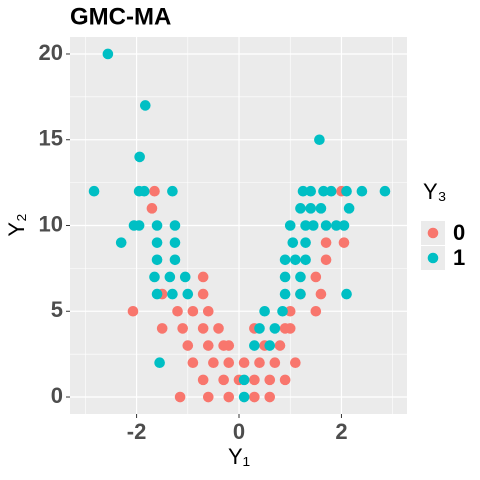 This screenshot has height=480, width=480. Describe the element at coordinates (459, 232) in the screenshot. I see `legend-label: 0` at that location.